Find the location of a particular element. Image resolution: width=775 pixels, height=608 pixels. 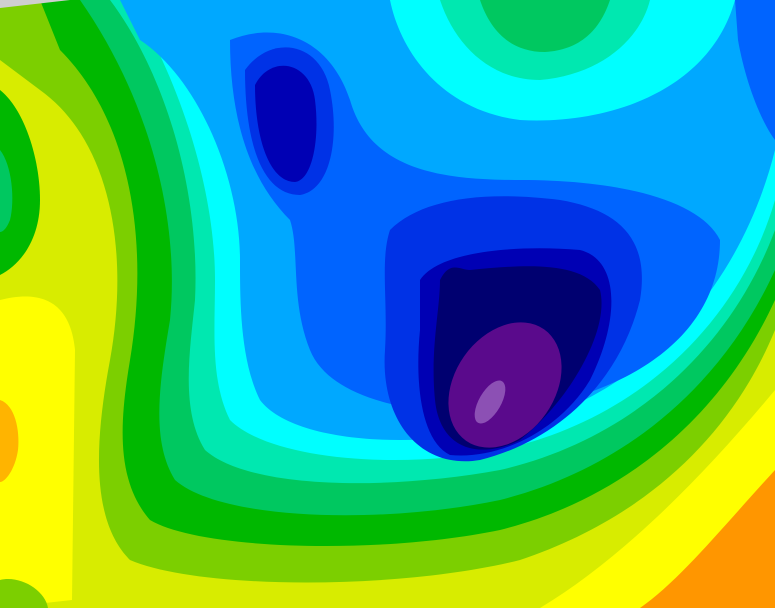

green-spot-bottom-left is located at coordinates (24, 593).